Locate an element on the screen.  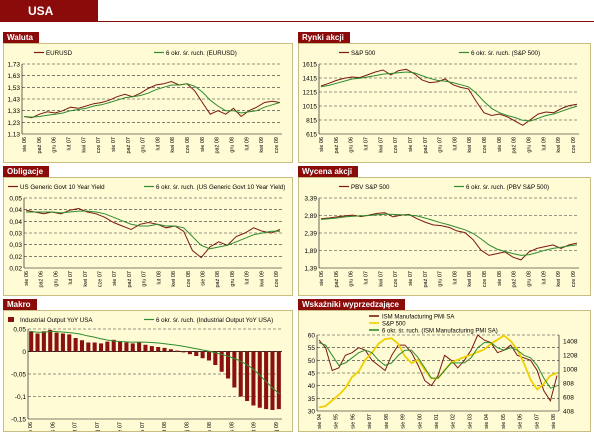
panel-title: Waluta is located at coordinates (21, 37).